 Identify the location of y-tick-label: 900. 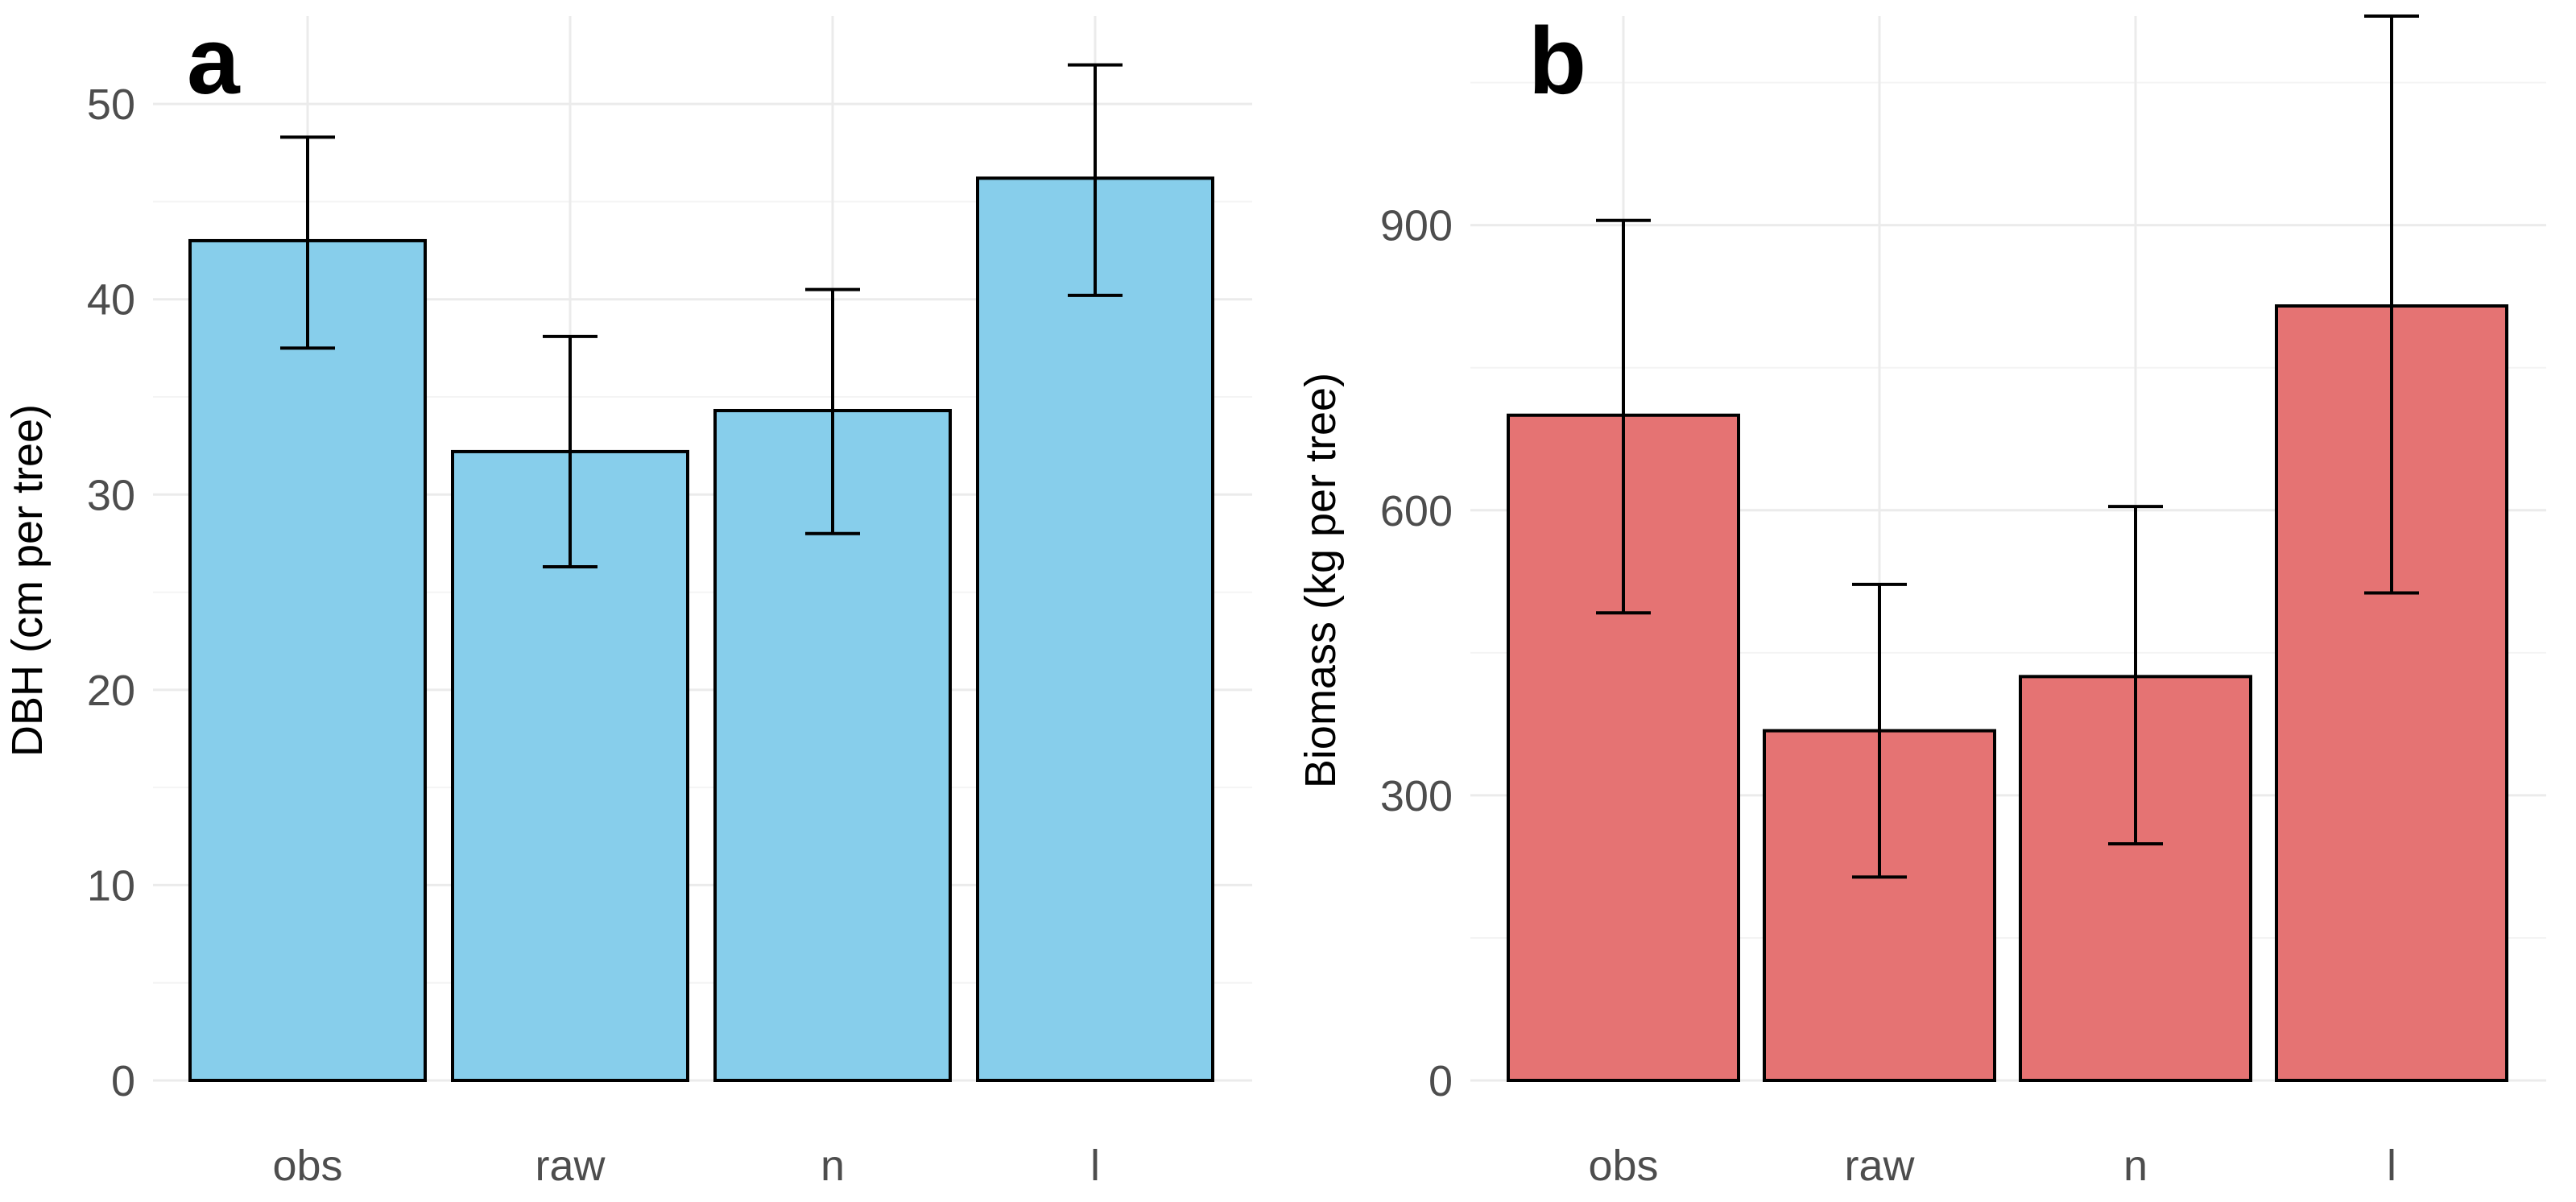
(1417, 226).